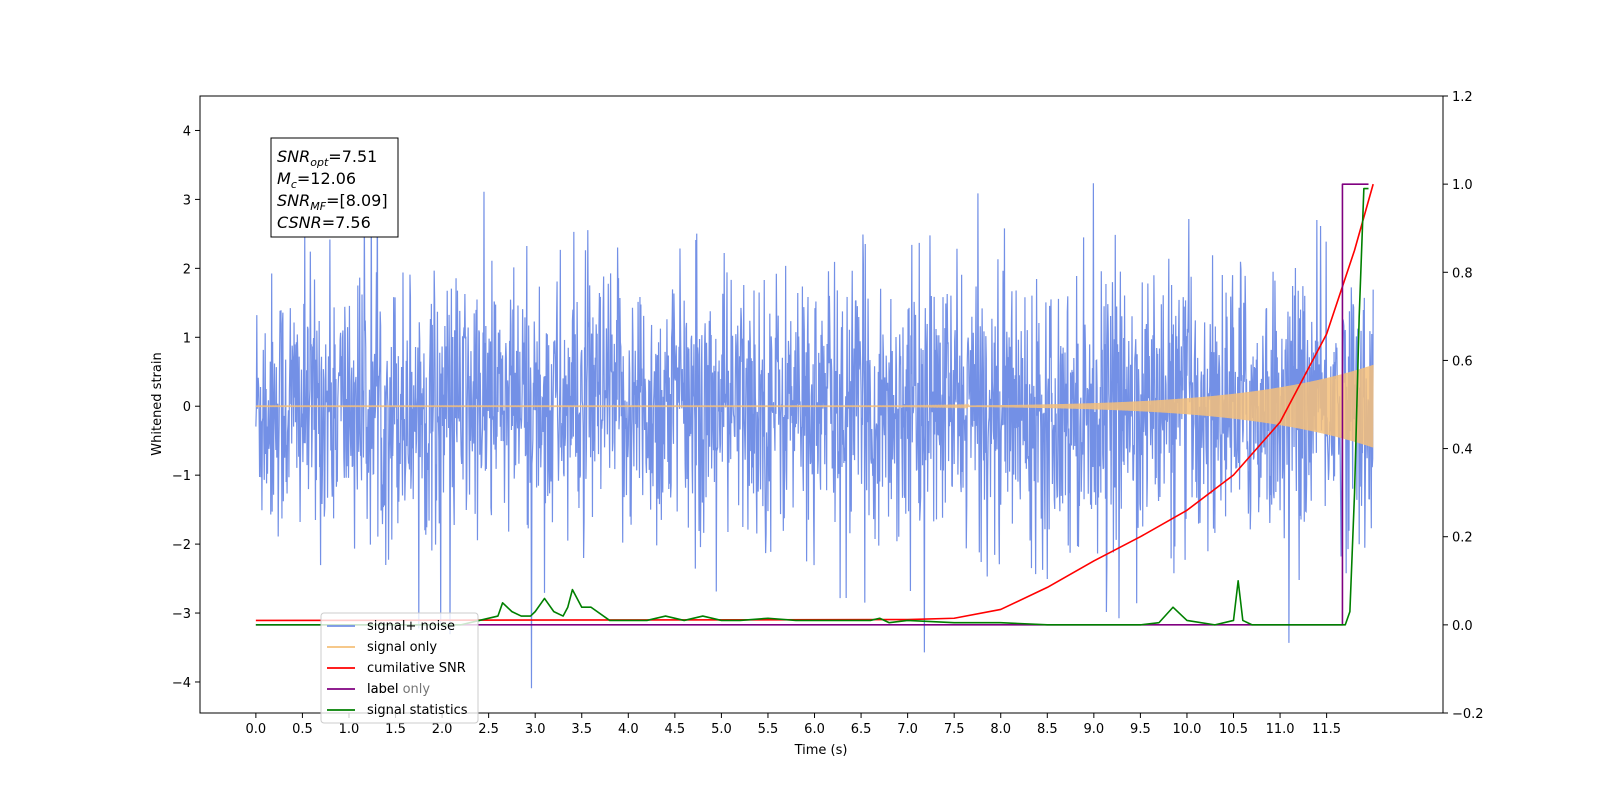 This screenshot has width=1600, height=800. What do you see at coordinates (181, 683) in the screenshot?
I see `y-tick-label: −4` at bounding box center [181, 683].